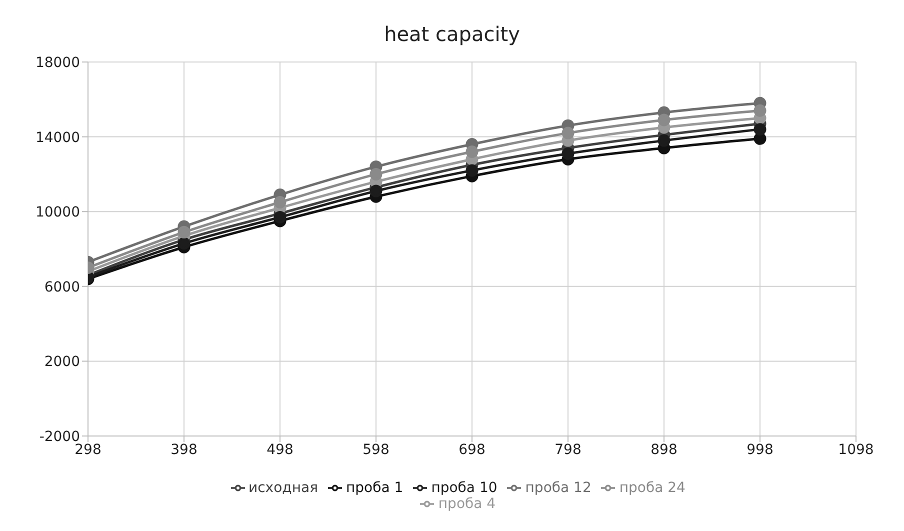 Image resolution: width=904 pixels, height=531 pixels. I want to click on x-tick-label: 698, so click(472, 450).